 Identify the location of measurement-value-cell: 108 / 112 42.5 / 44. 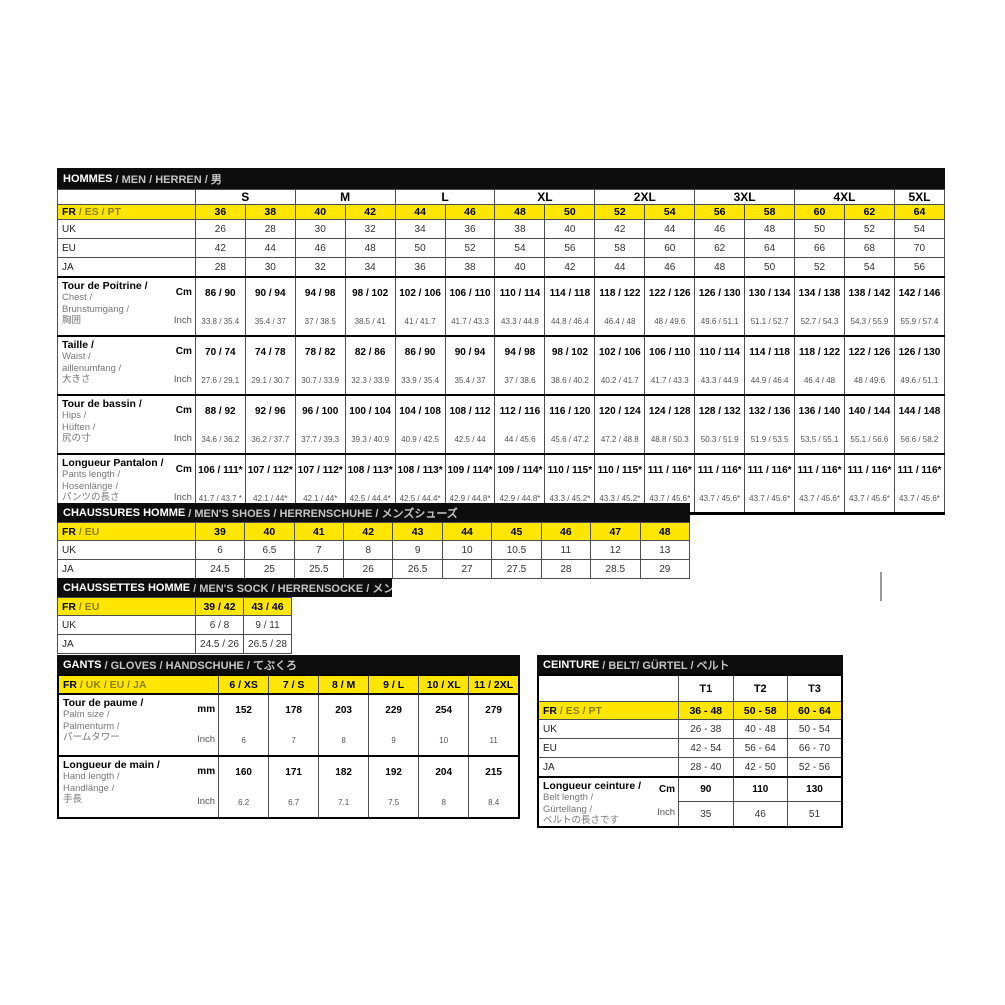
(470, 424).